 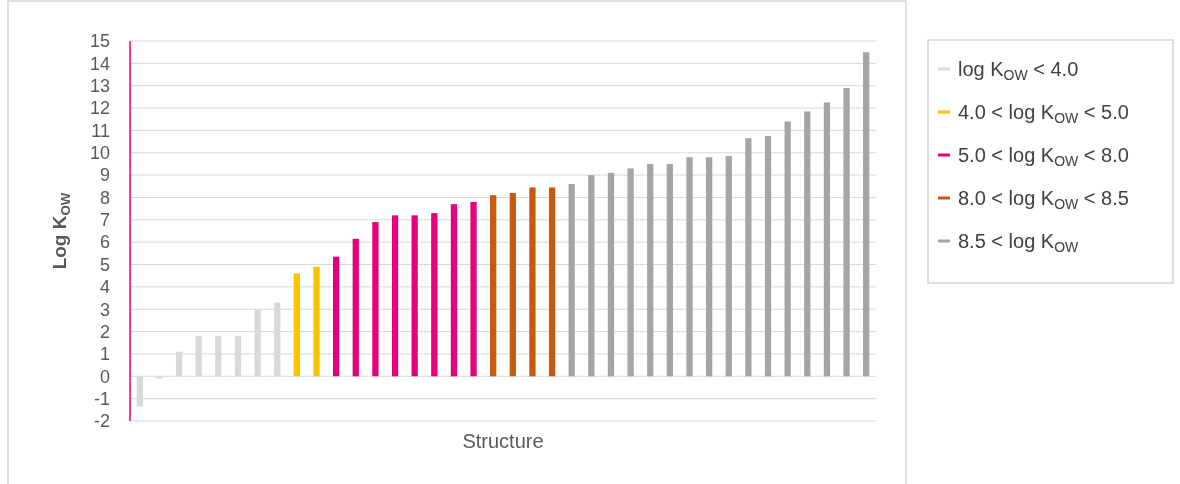 What do you see at coordinates (99, 108) in the screenshot?
I see `y-tick-label: 12` at bounding box center [99, 108].